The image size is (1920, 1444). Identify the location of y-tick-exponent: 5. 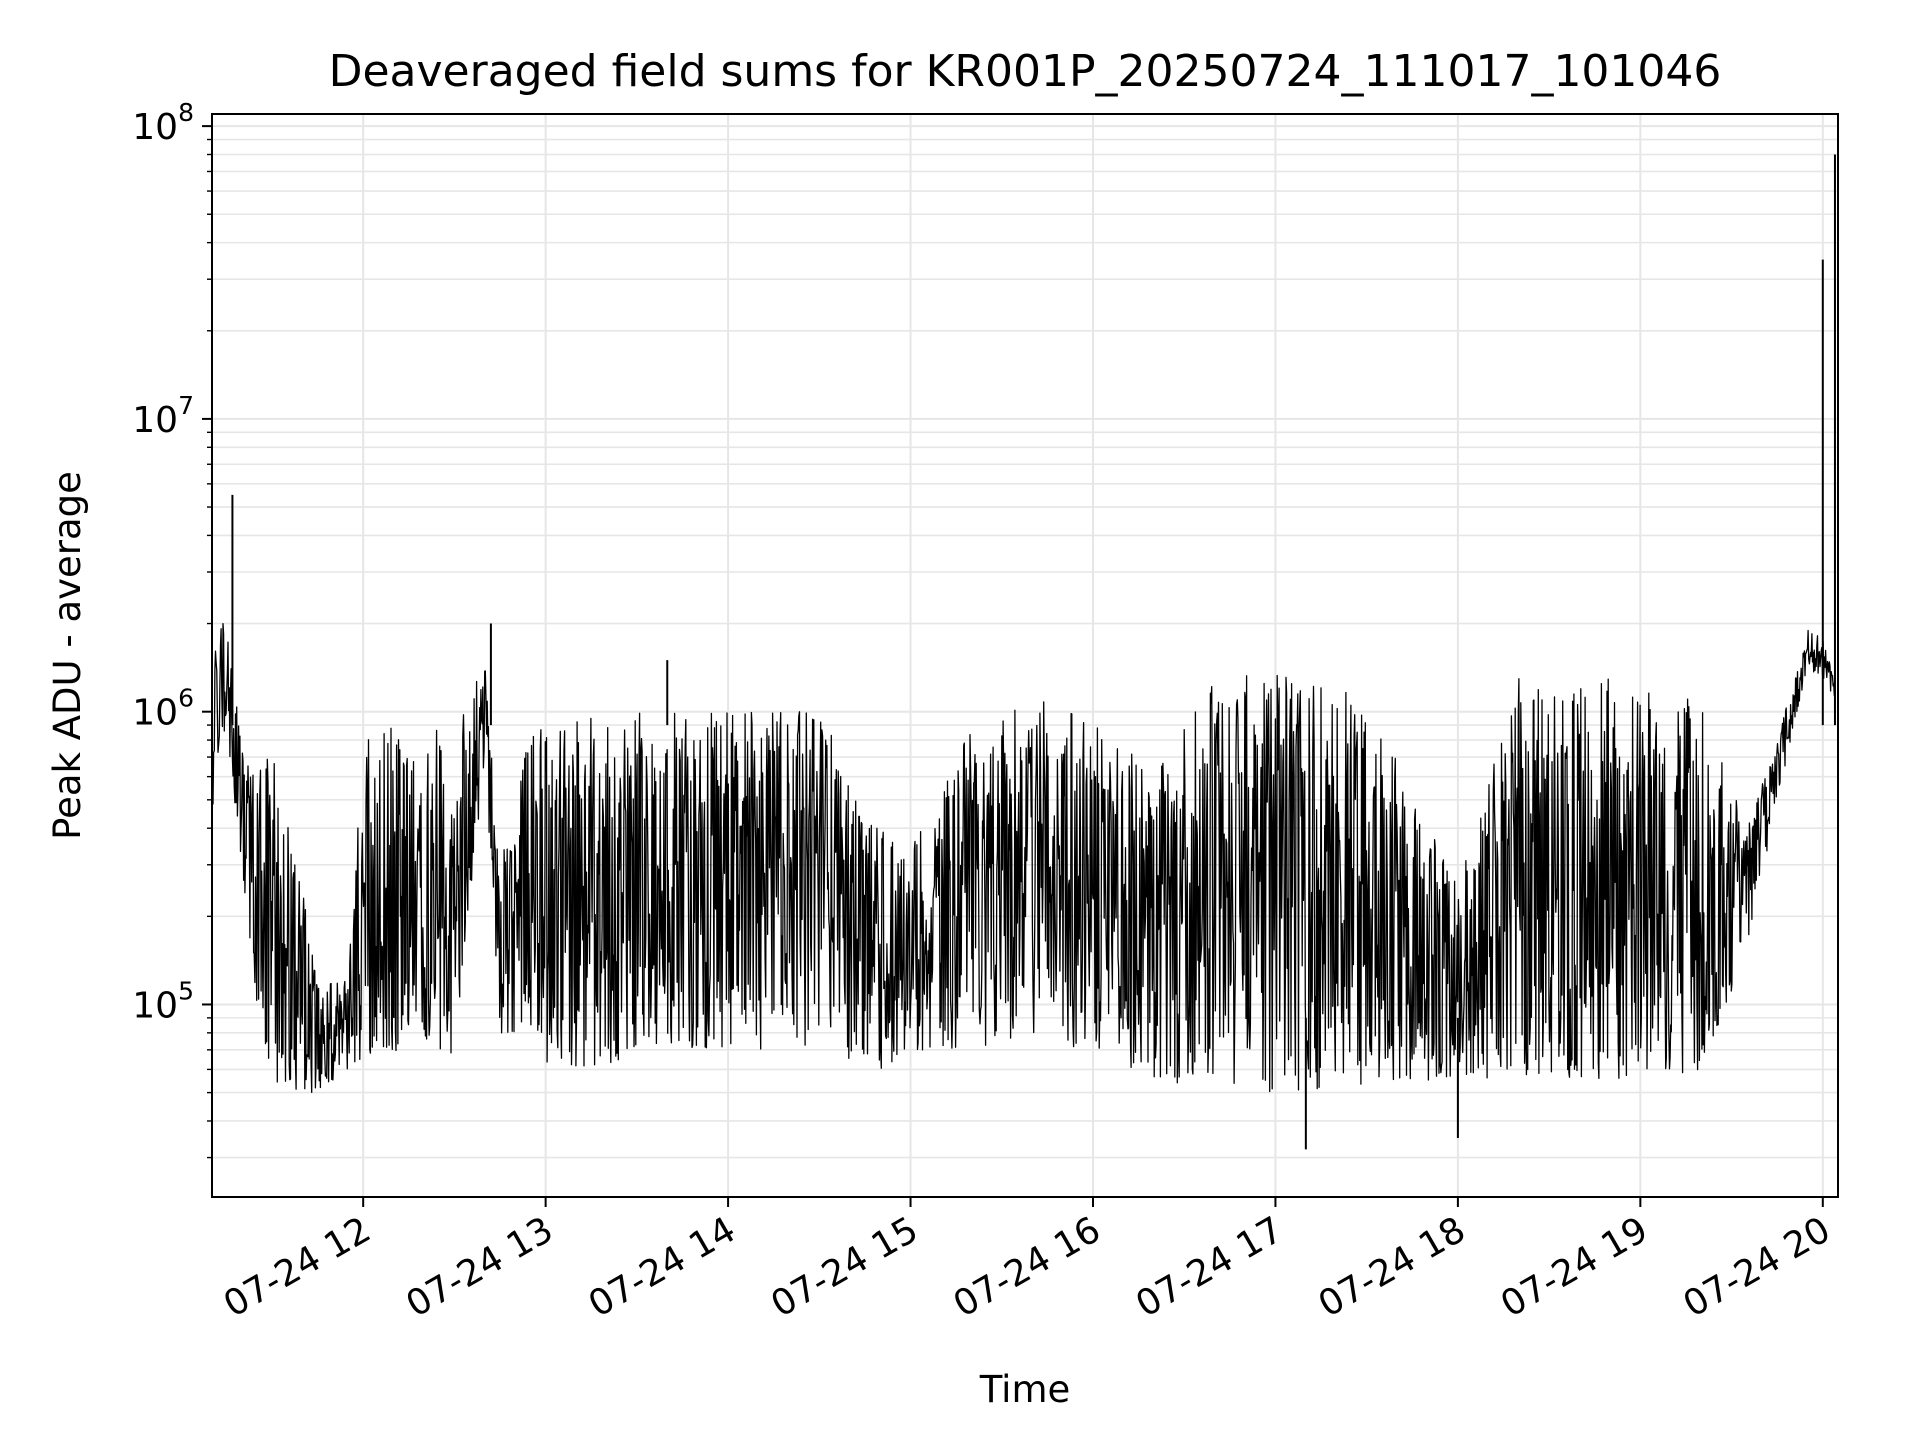
(186, 990).